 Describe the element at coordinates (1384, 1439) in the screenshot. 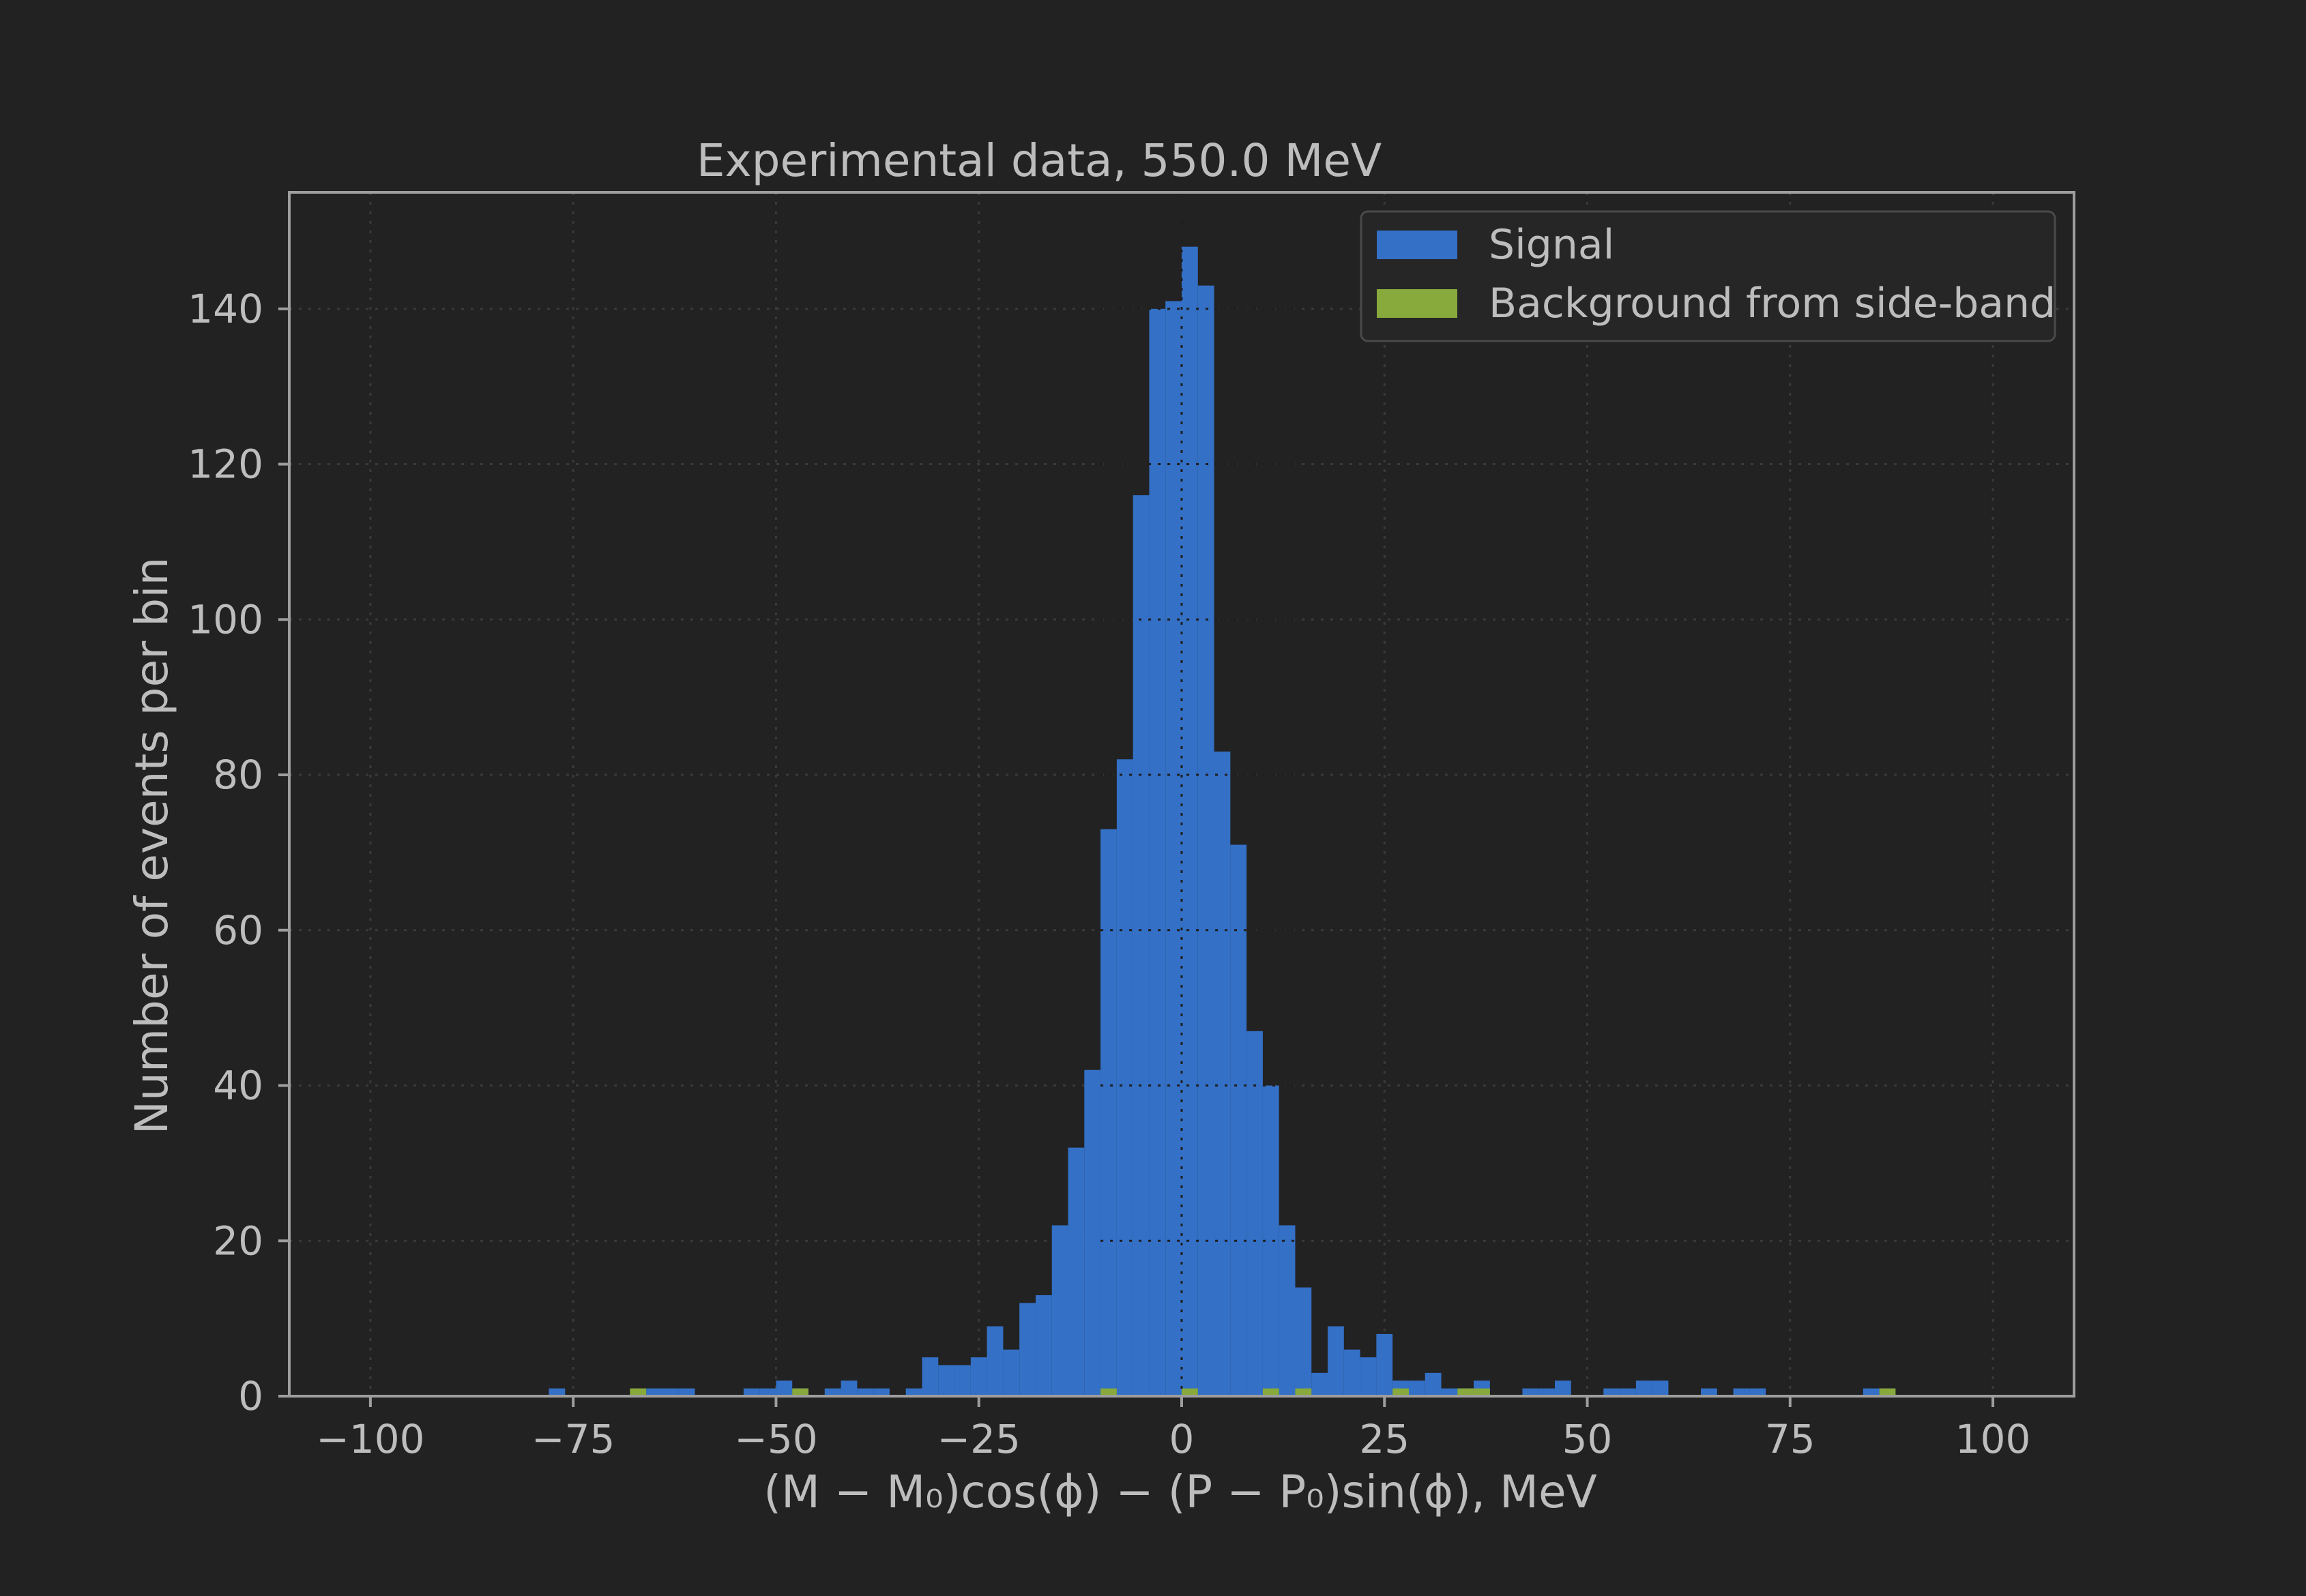

I see `x-tick-label-5: 25` at that location.